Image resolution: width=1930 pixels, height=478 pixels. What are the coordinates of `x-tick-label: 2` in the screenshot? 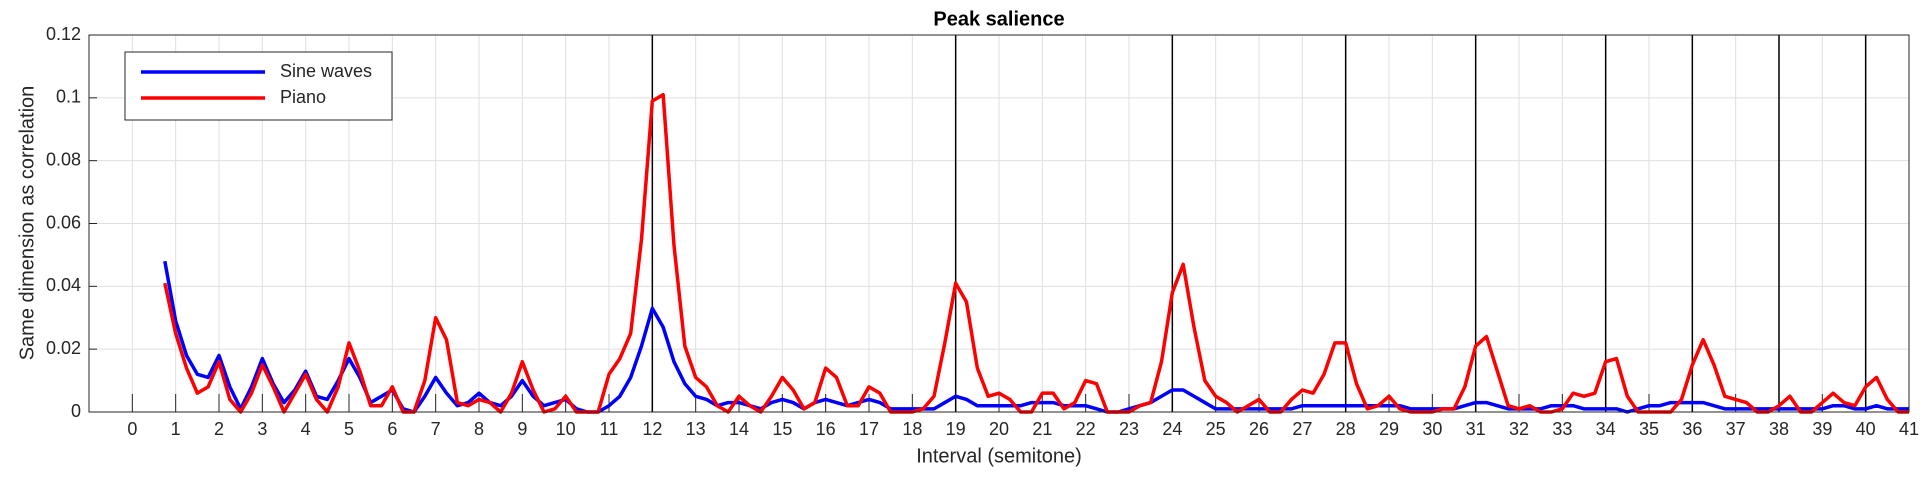 It's located at (219, 429).